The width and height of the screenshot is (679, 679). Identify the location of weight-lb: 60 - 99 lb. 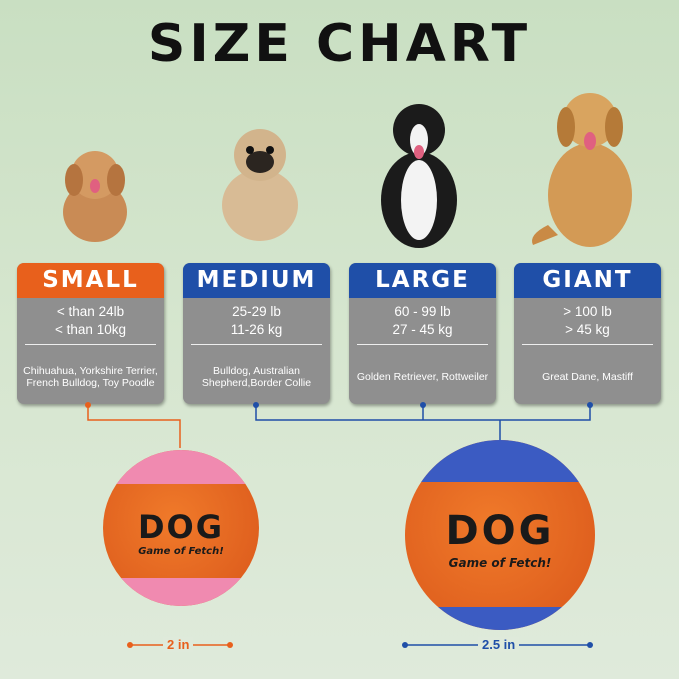
(422, 311).